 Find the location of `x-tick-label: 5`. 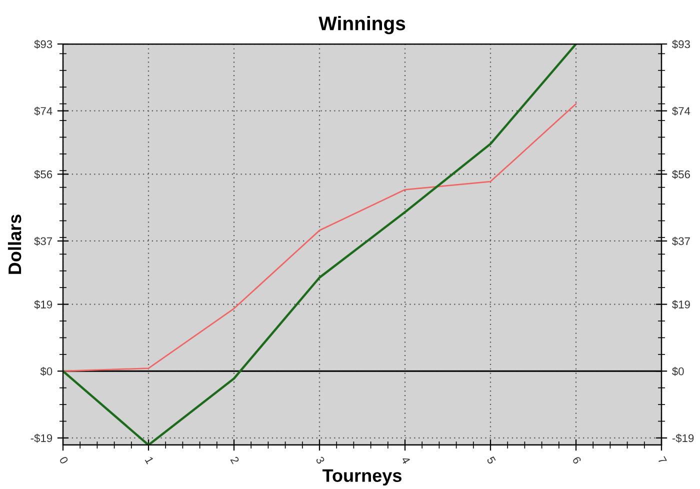

x-tick-label: 5 is located at coordinates (491, 460).